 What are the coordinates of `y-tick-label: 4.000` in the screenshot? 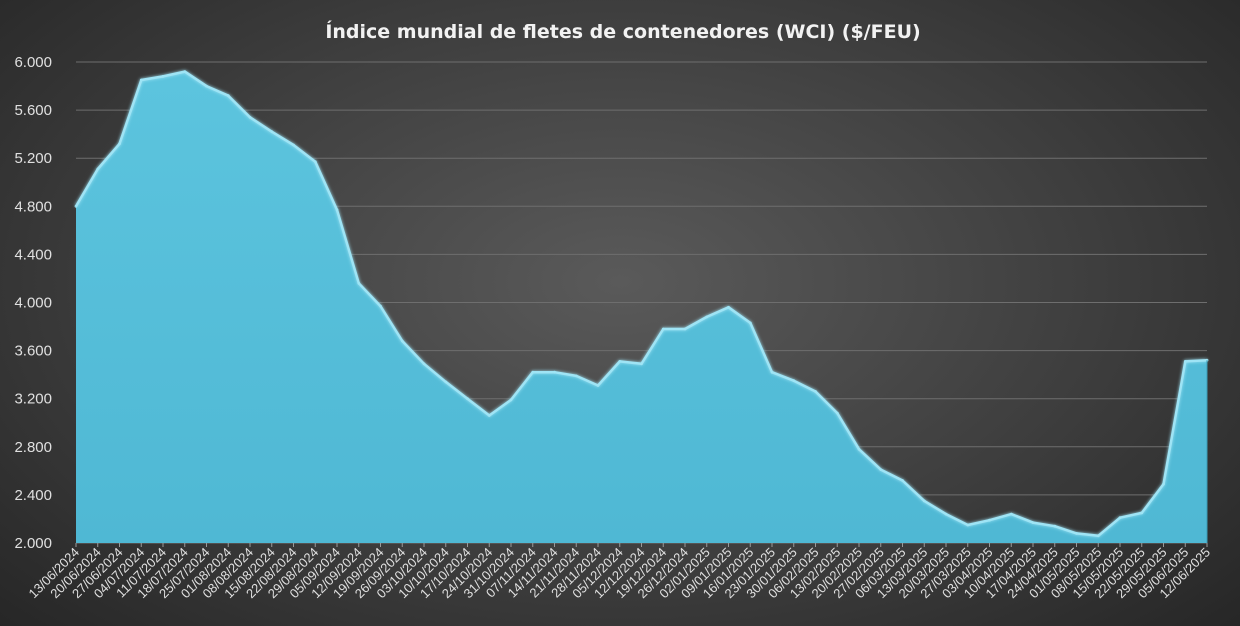 It's located at (33, 303).